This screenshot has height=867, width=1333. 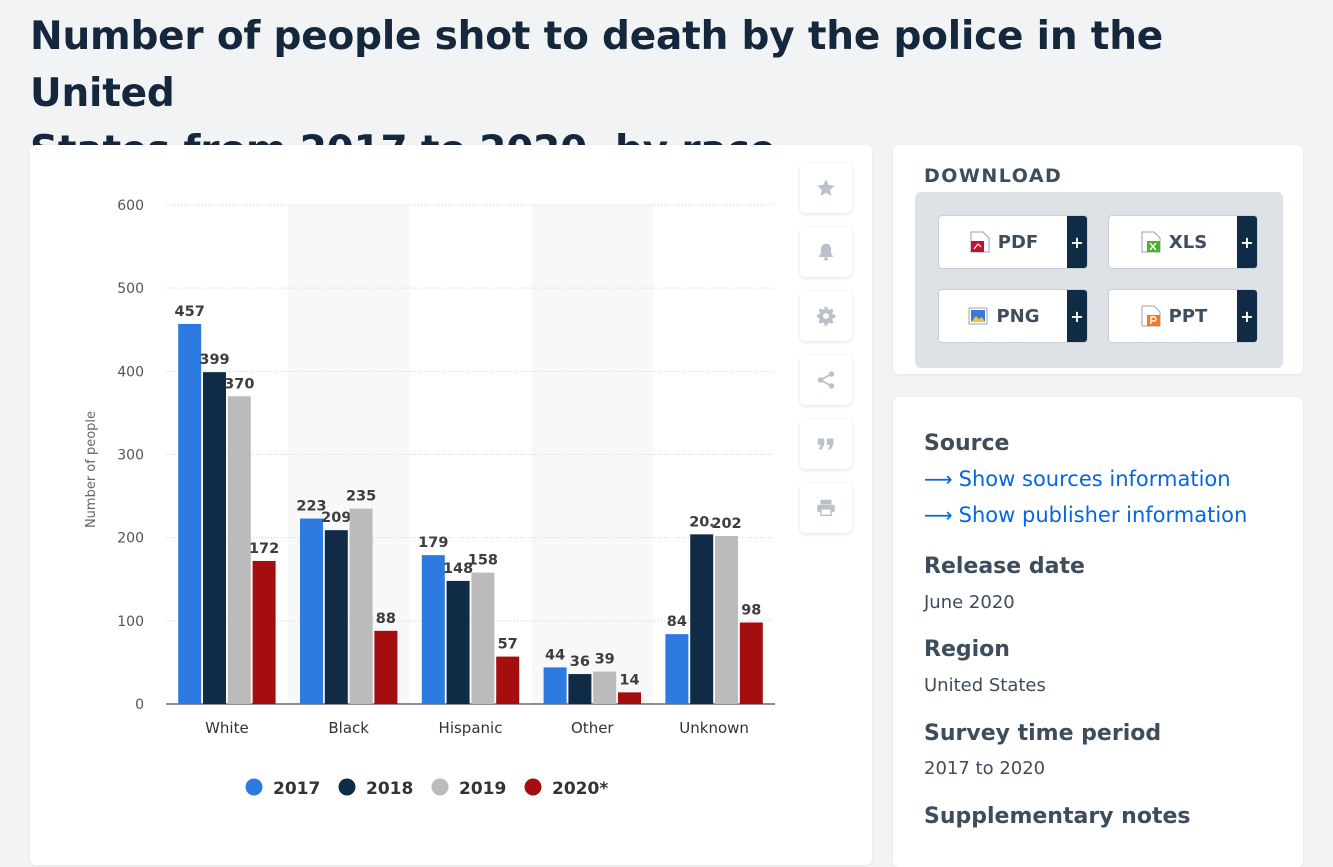 I want to click on notification-button, so click(x=826, y=252).